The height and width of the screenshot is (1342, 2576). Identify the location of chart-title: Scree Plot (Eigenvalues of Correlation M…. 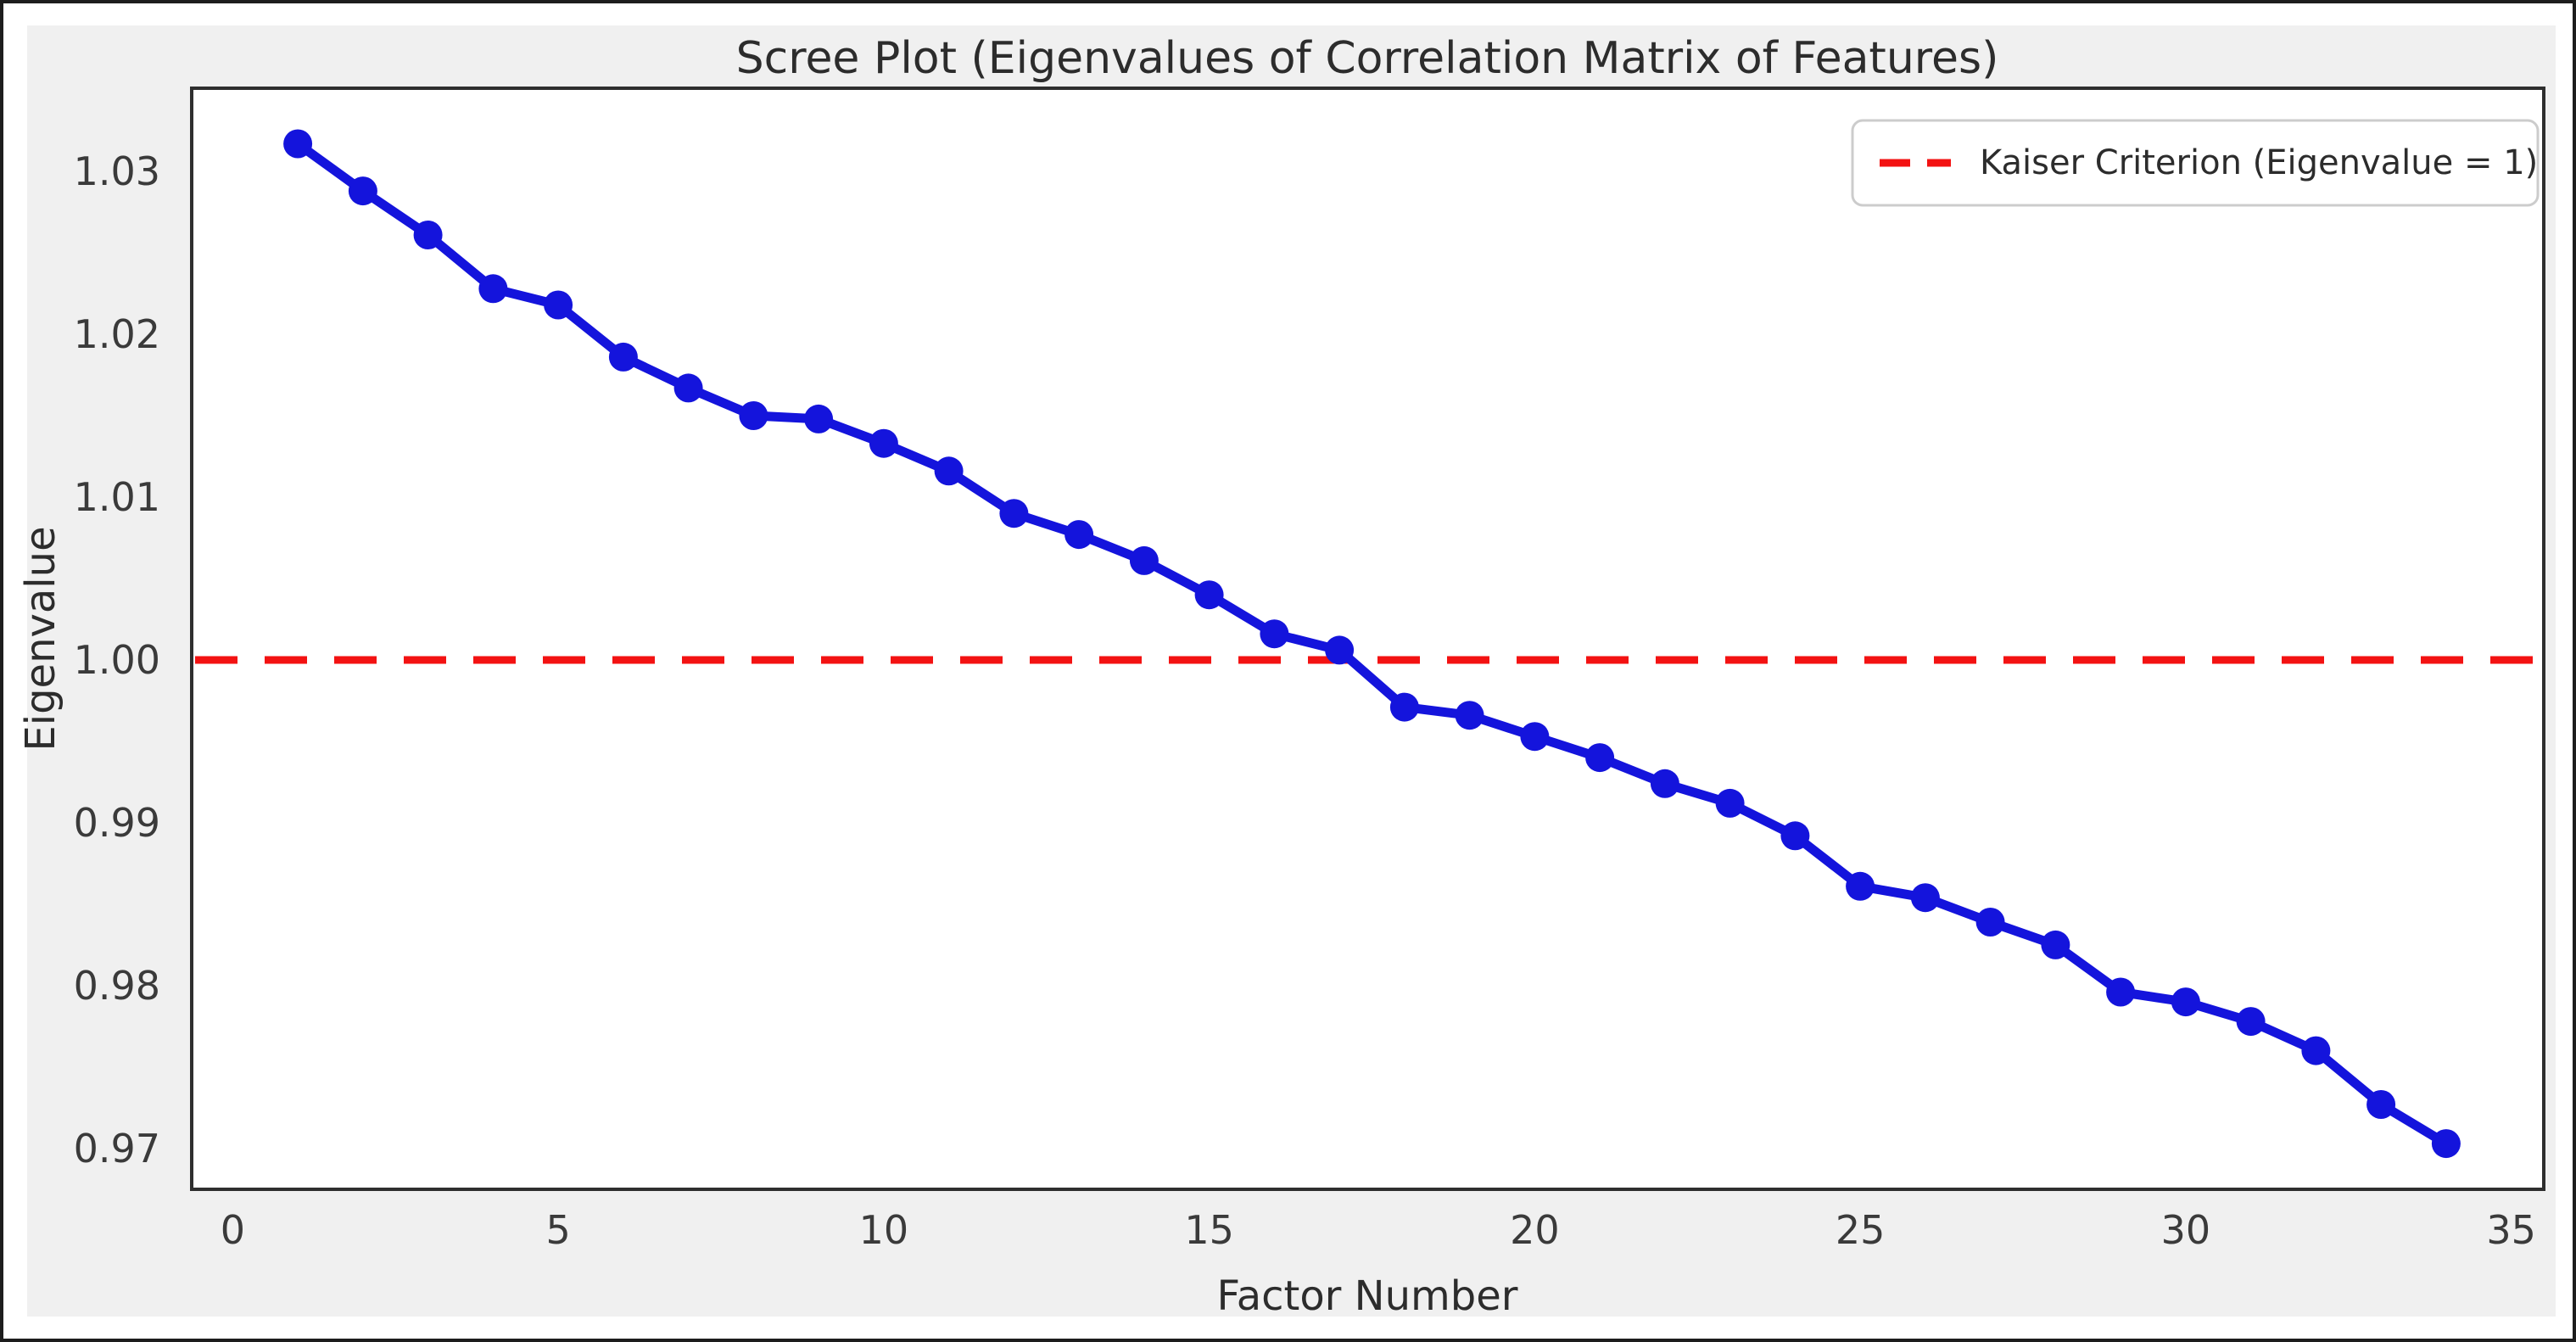
(1367, 58).